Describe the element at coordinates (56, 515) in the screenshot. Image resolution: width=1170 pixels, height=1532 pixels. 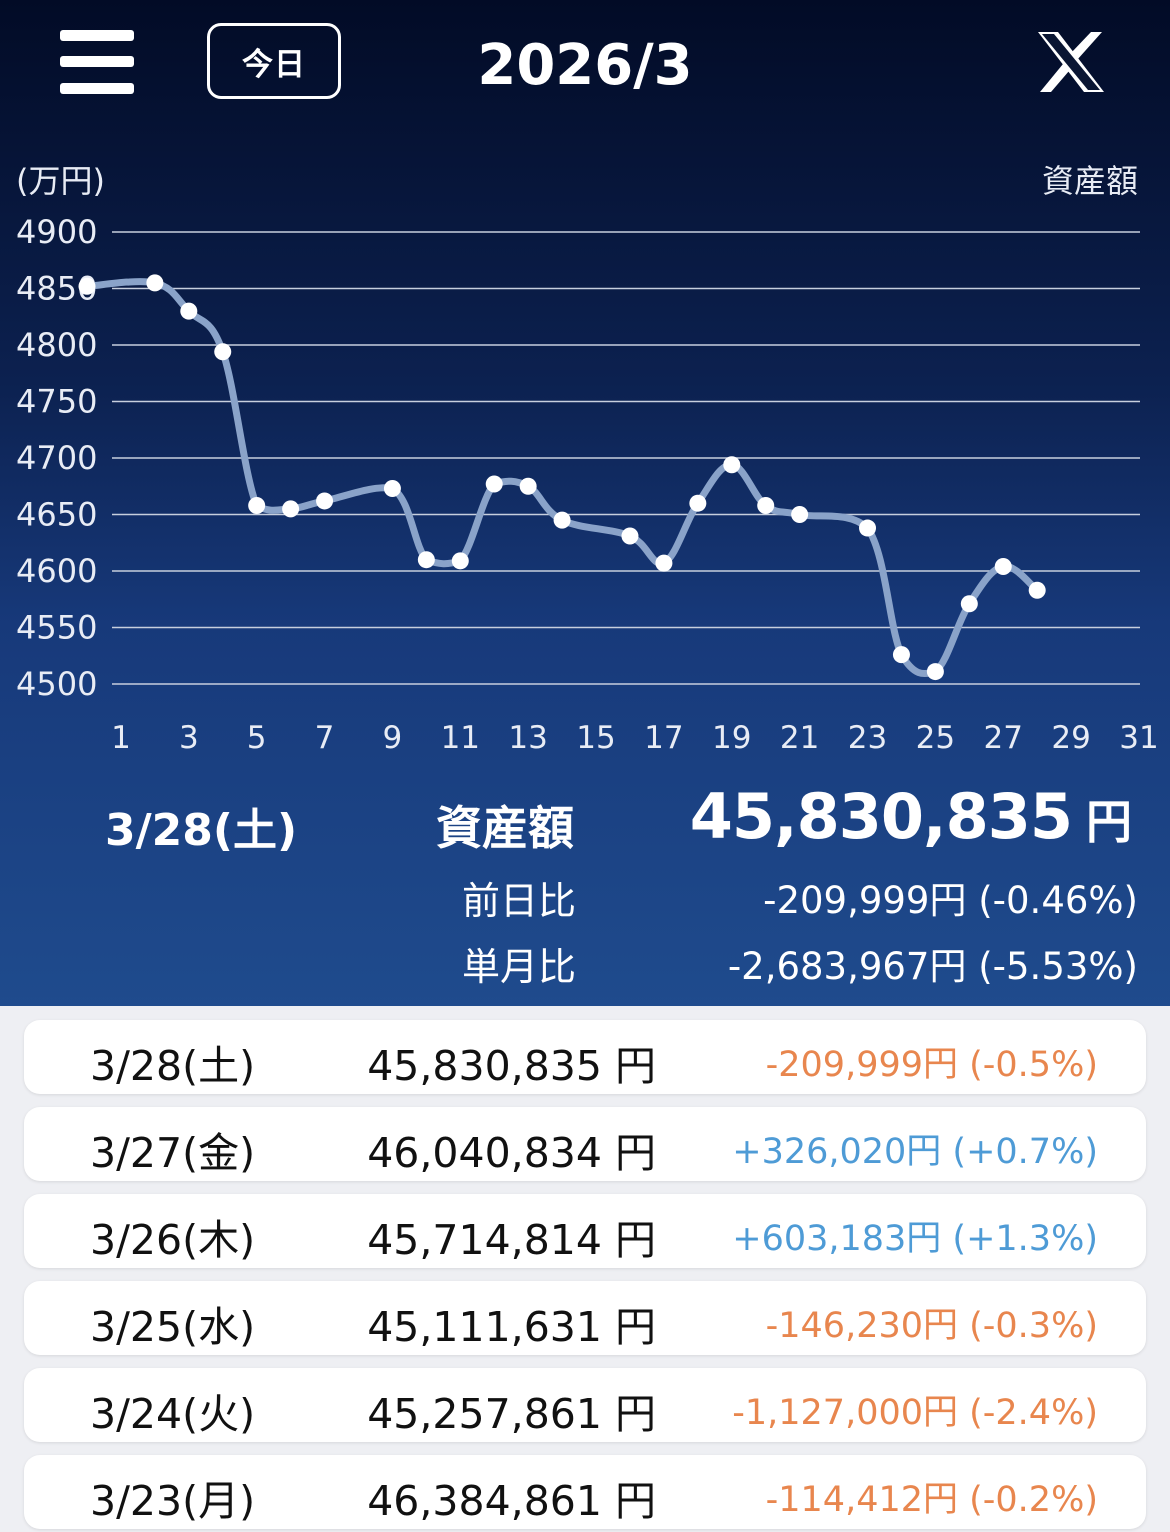
I see `y-tick-label: 4650` at that location.